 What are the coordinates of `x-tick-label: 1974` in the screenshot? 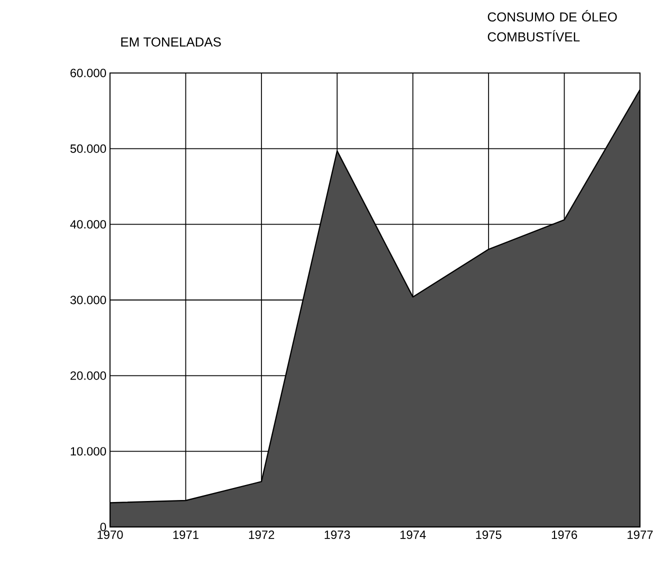 It's located at (413, 534).